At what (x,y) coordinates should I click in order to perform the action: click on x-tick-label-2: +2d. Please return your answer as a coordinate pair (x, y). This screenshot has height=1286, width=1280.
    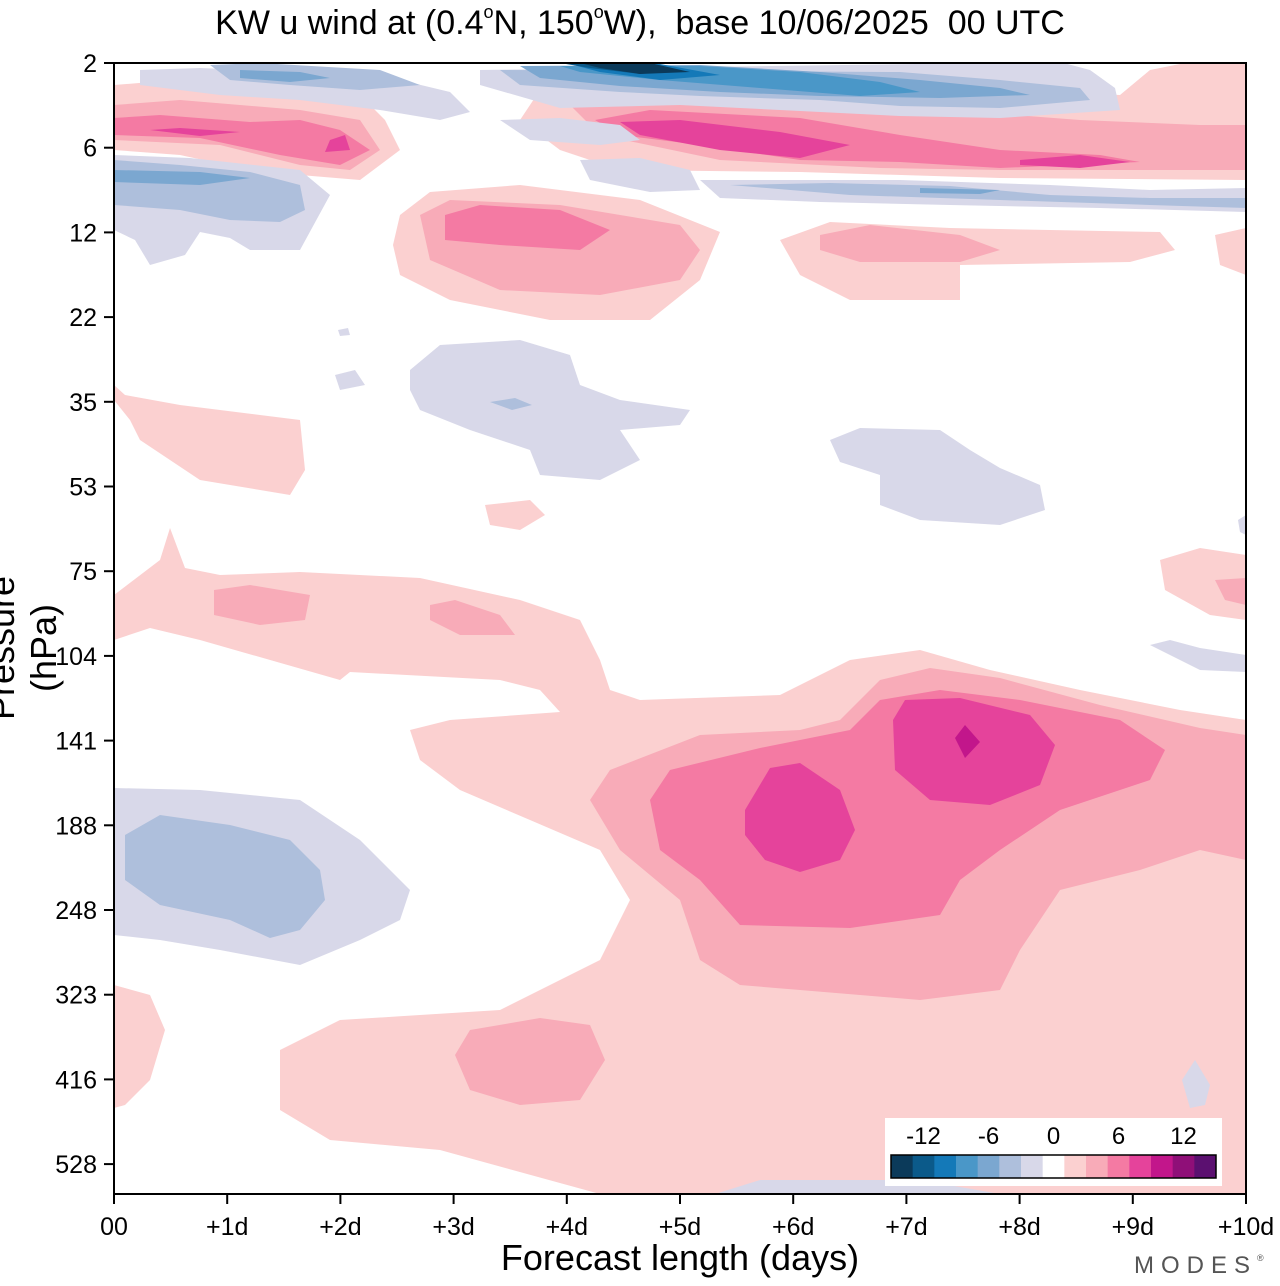
    Looking at the image, I should click on (340, 1227).